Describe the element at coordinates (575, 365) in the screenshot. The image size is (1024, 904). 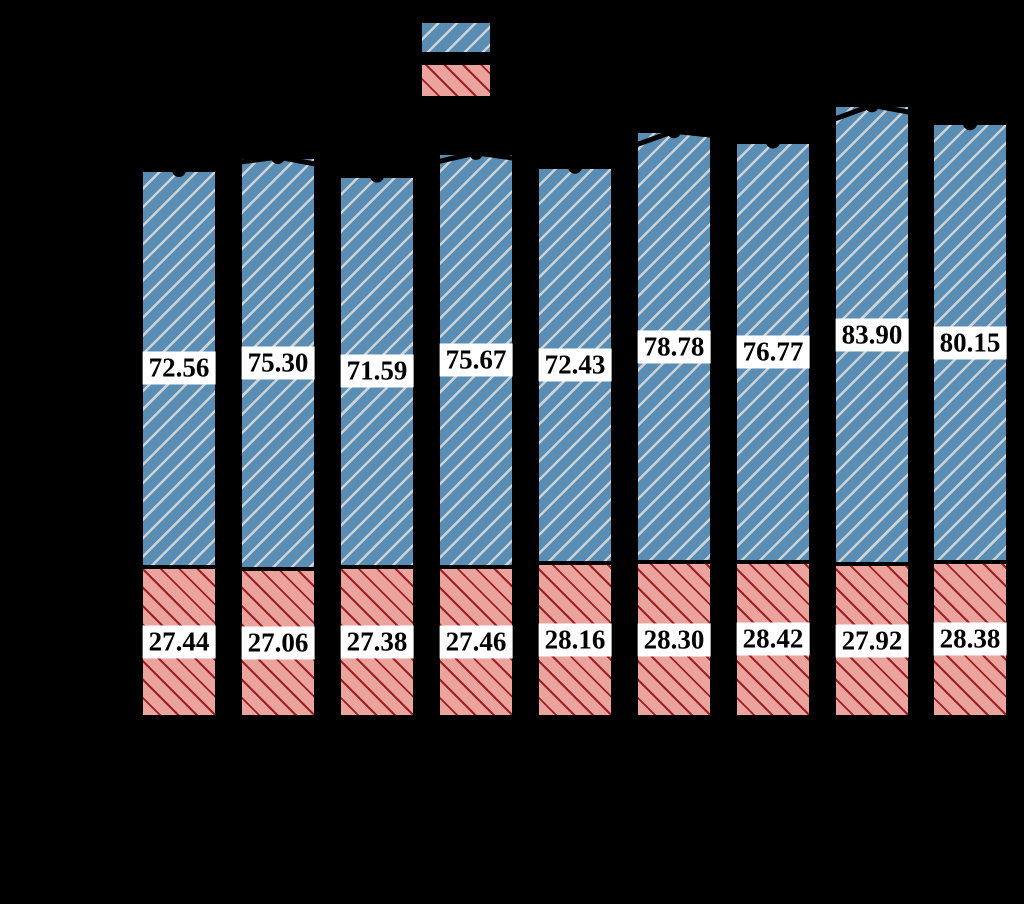
I see `bar-value-label-blue: 72.43` at that location.